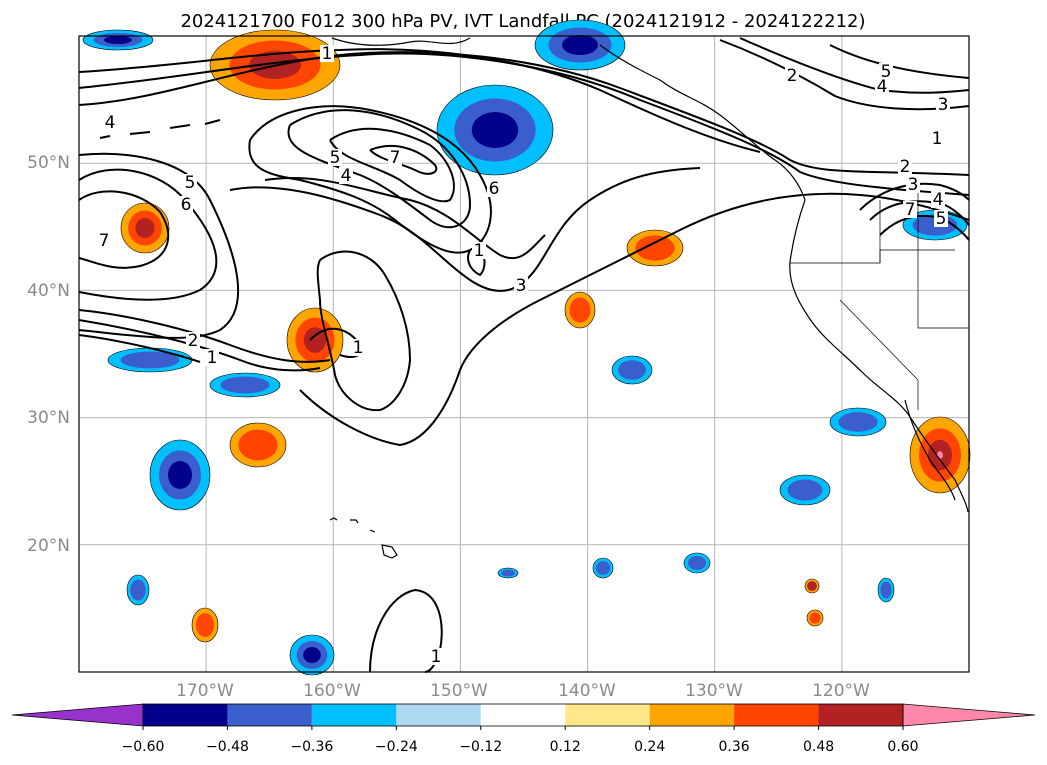 The width and height of the screenshot is (1047, 765). Describe the element at coordinates (841, 691) in the screenshot. I see `lon-label: 120°W` at that location.